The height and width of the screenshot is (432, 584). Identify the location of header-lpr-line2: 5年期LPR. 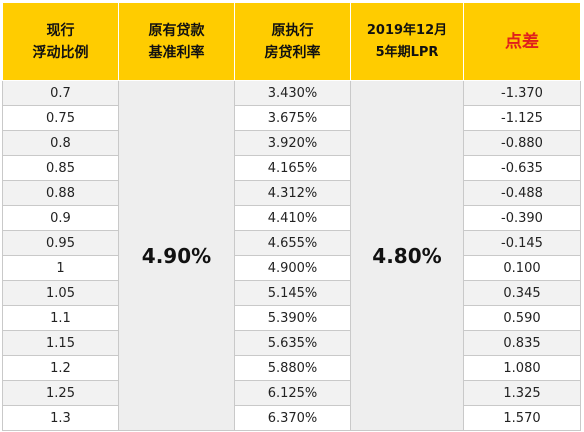
(407, 52).